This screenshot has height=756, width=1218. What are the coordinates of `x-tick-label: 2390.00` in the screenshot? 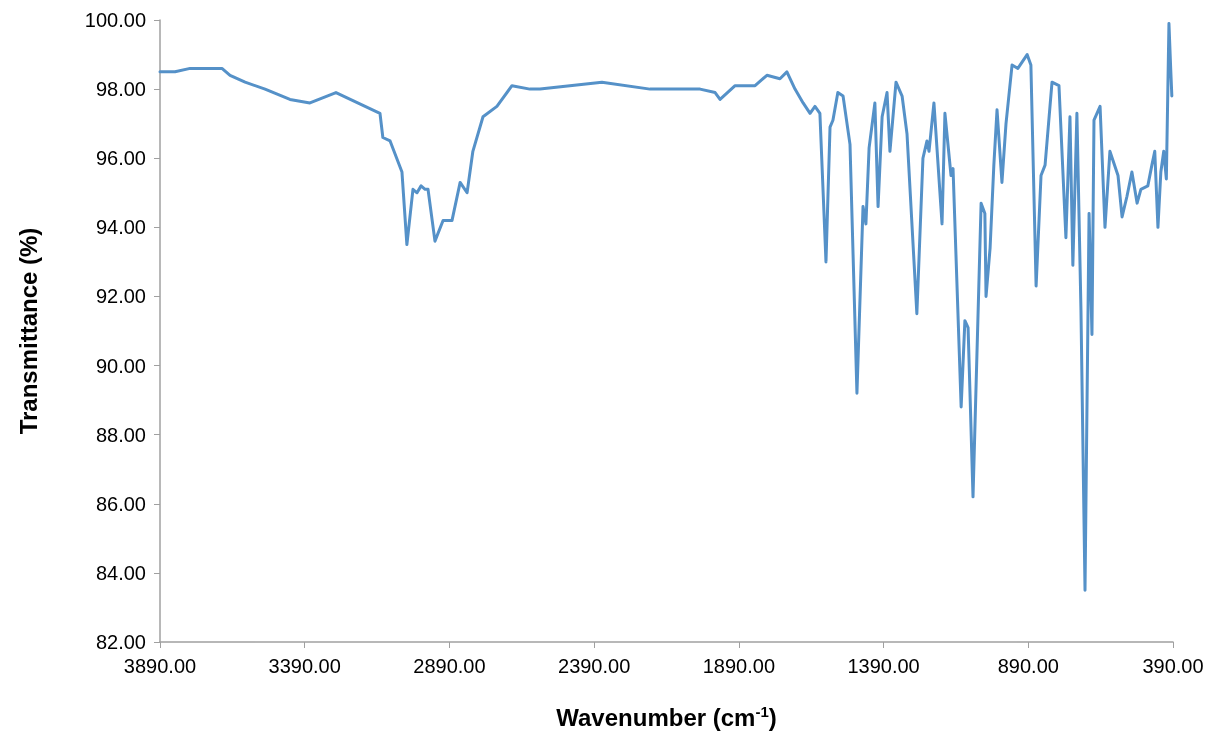 It's located at (594, 666).